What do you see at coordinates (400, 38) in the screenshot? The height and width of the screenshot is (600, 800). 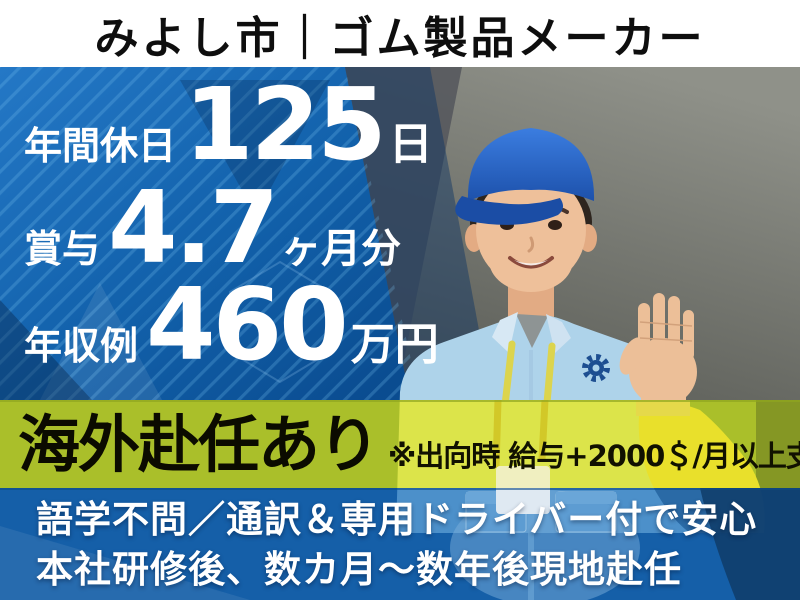 I see `header-title: みよし市｜ゴム製品メーカー` at bounding box center [400, 38].